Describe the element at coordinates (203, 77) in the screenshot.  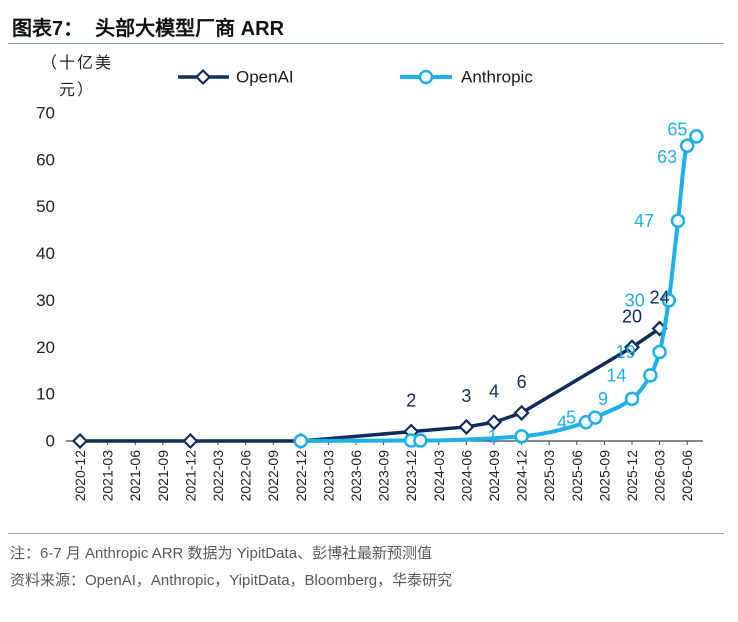
I see `diamond-icon` at that location.